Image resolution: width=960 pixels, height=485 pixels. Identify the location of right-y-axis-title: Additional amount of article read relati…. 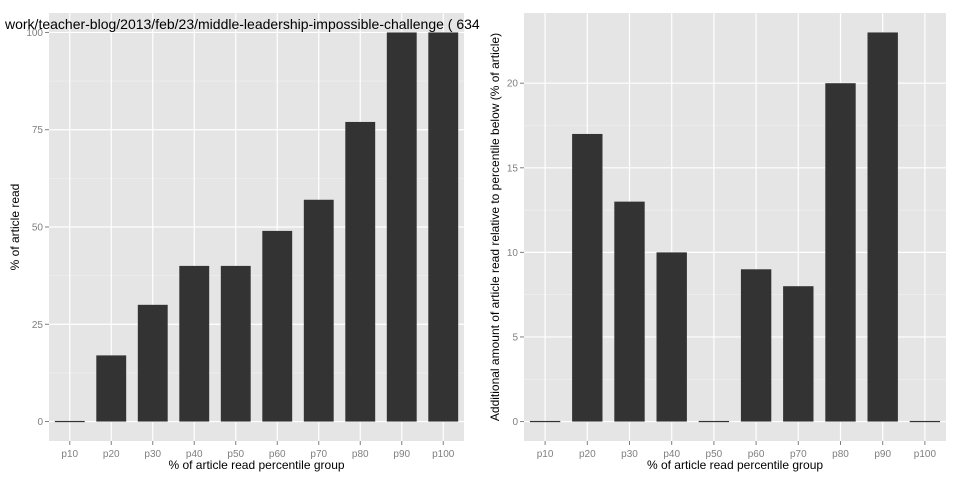
(495, 227).